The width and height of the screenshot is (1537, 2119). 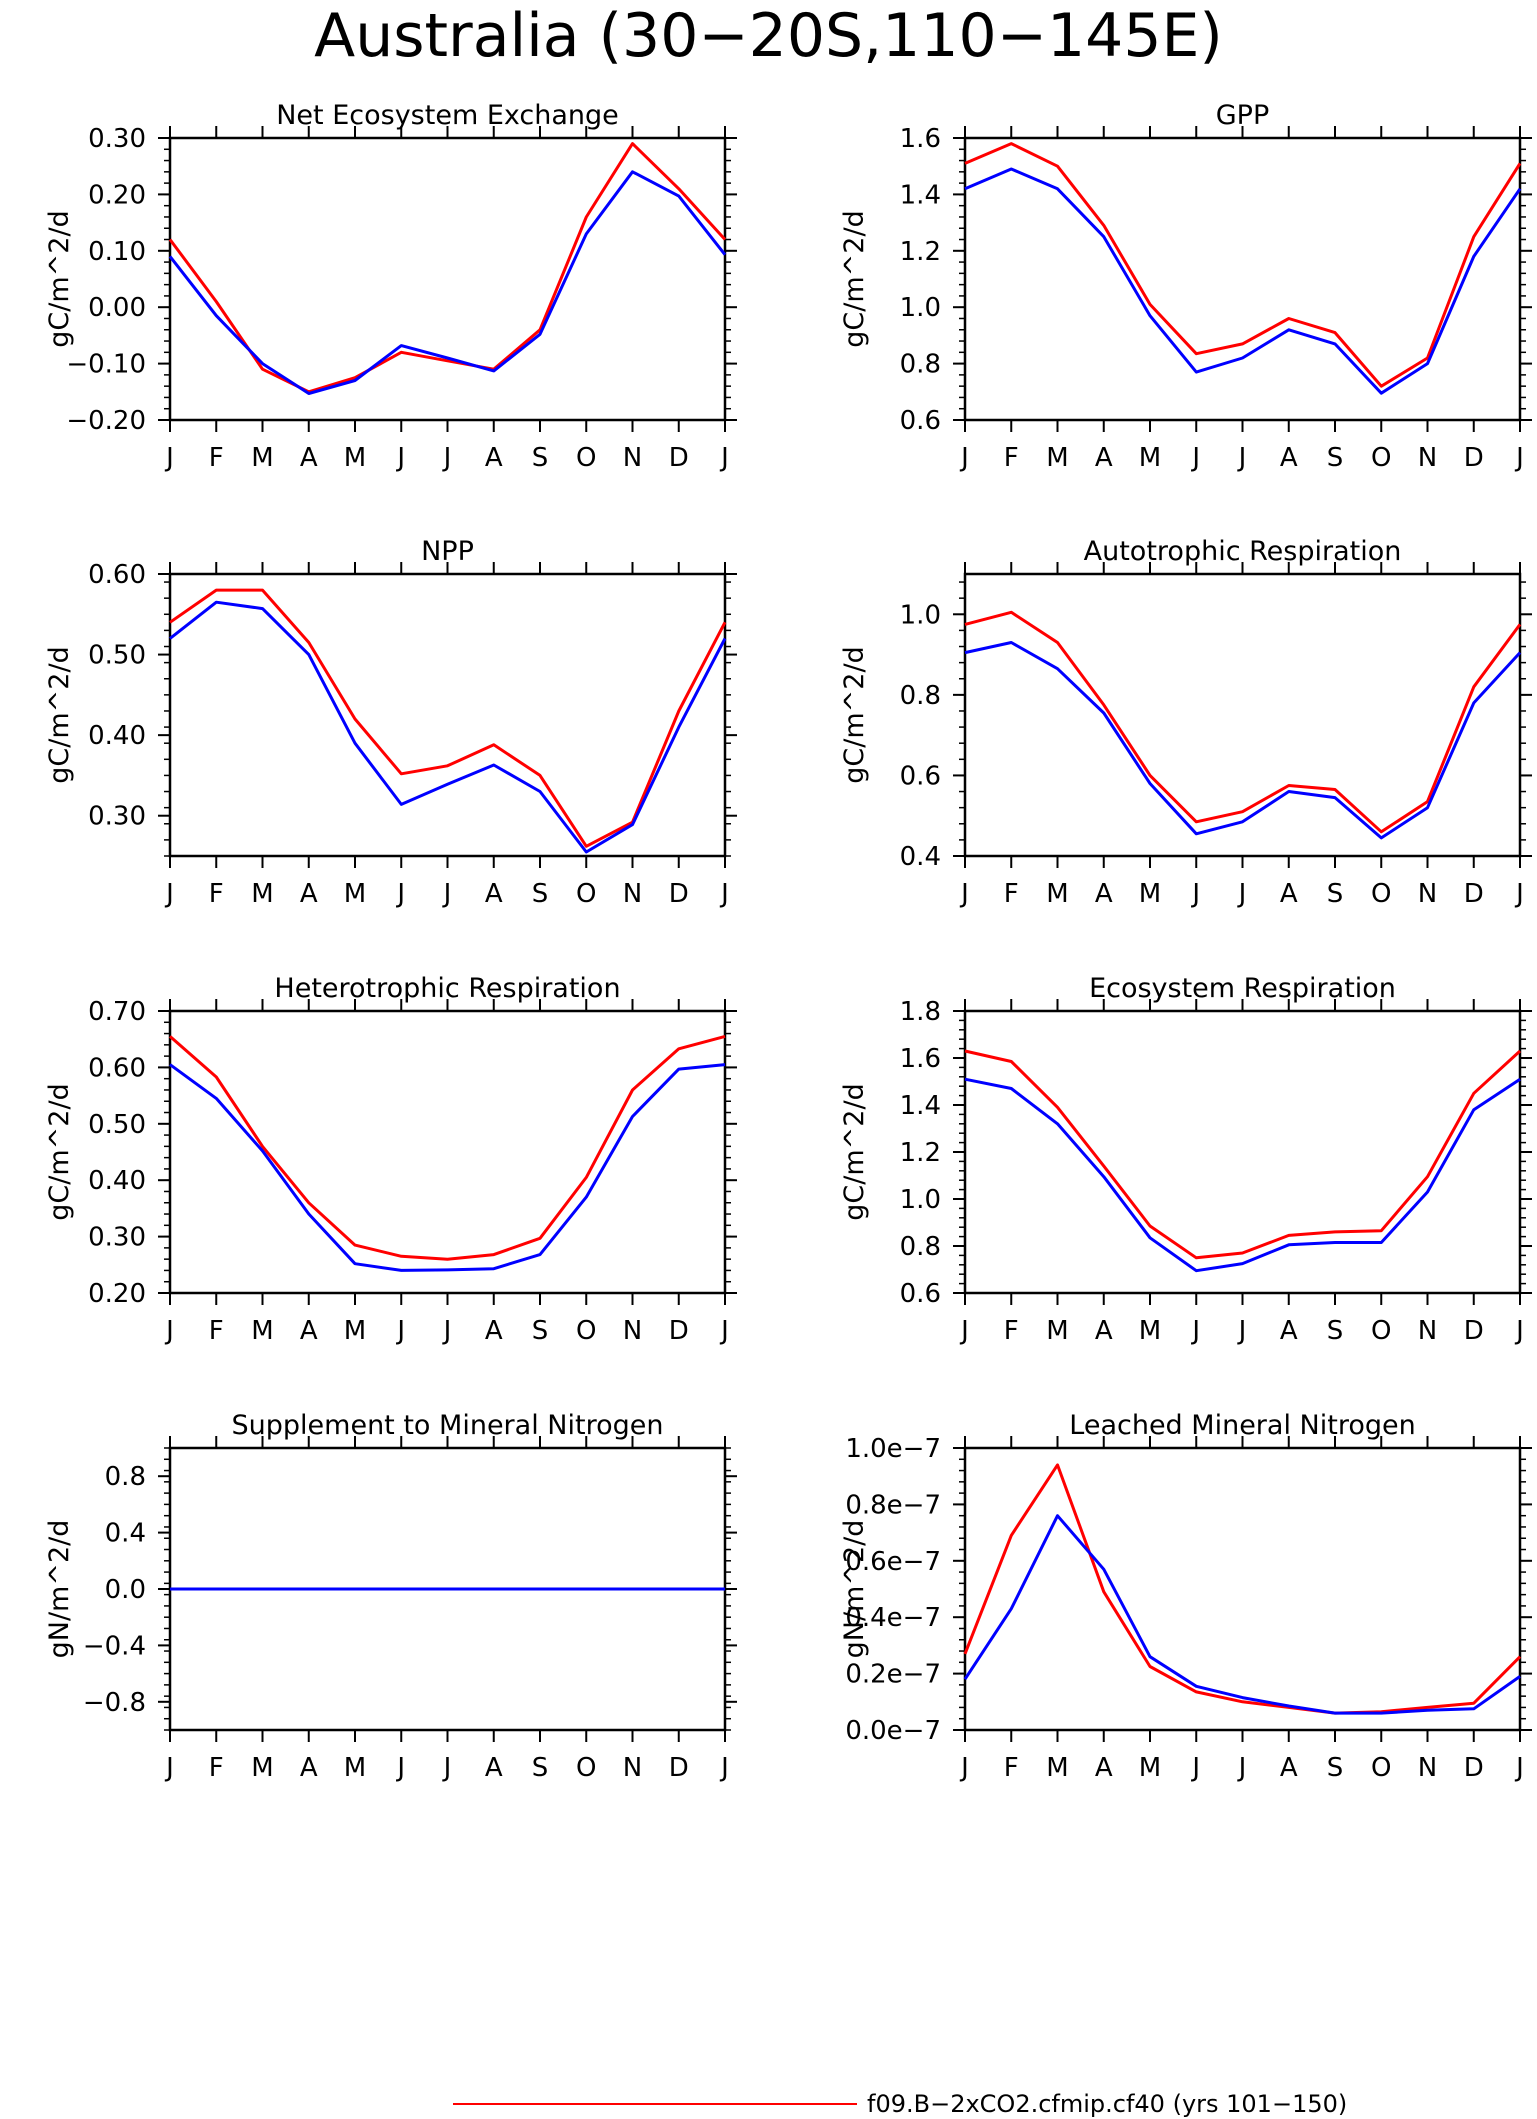 What do you see at coordinates (920, 308) in the screenshot?
I see `y-tick-label: 1.0` at bounding box center [920, 308].